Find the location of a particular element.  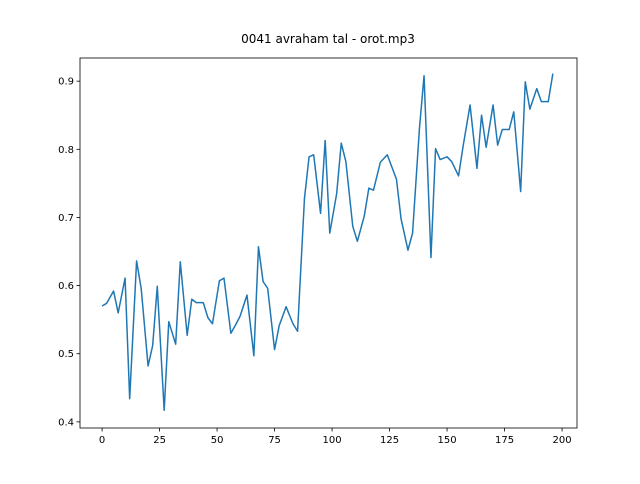

x-tick-label: 150 is located at coordinates (447, 440).